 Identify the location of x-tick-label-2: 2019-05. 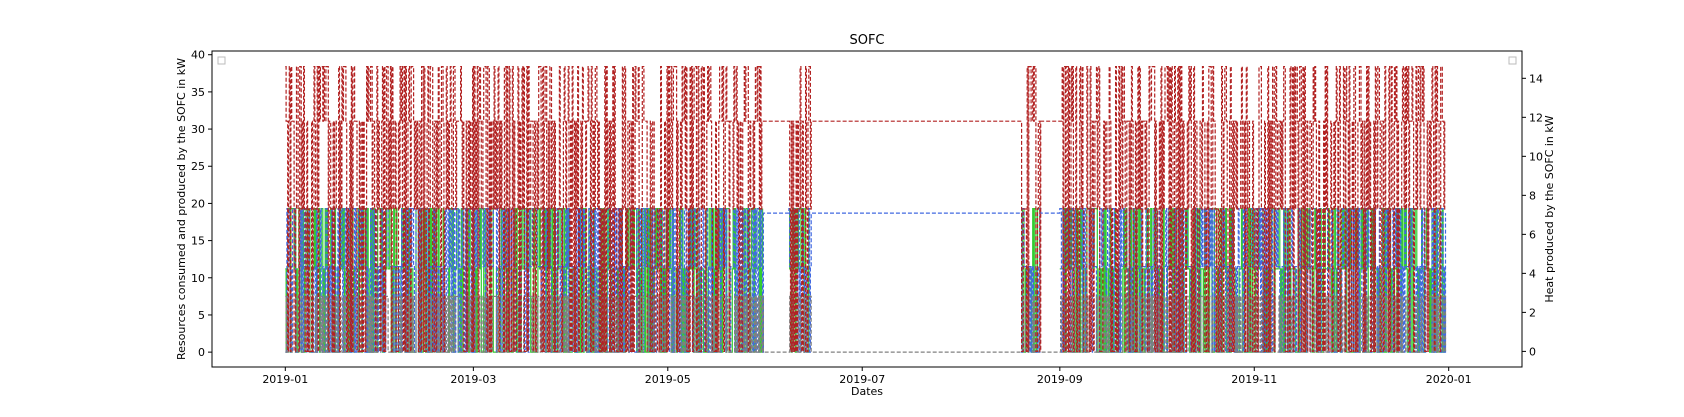
(668, 379).